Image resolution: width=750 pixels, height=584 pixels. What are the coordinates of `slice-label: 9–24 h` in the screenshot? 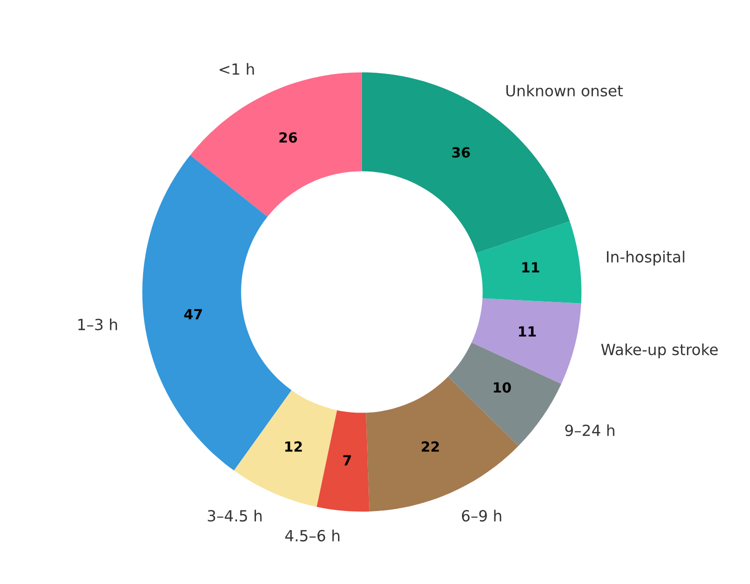 It's located at (589, 430).